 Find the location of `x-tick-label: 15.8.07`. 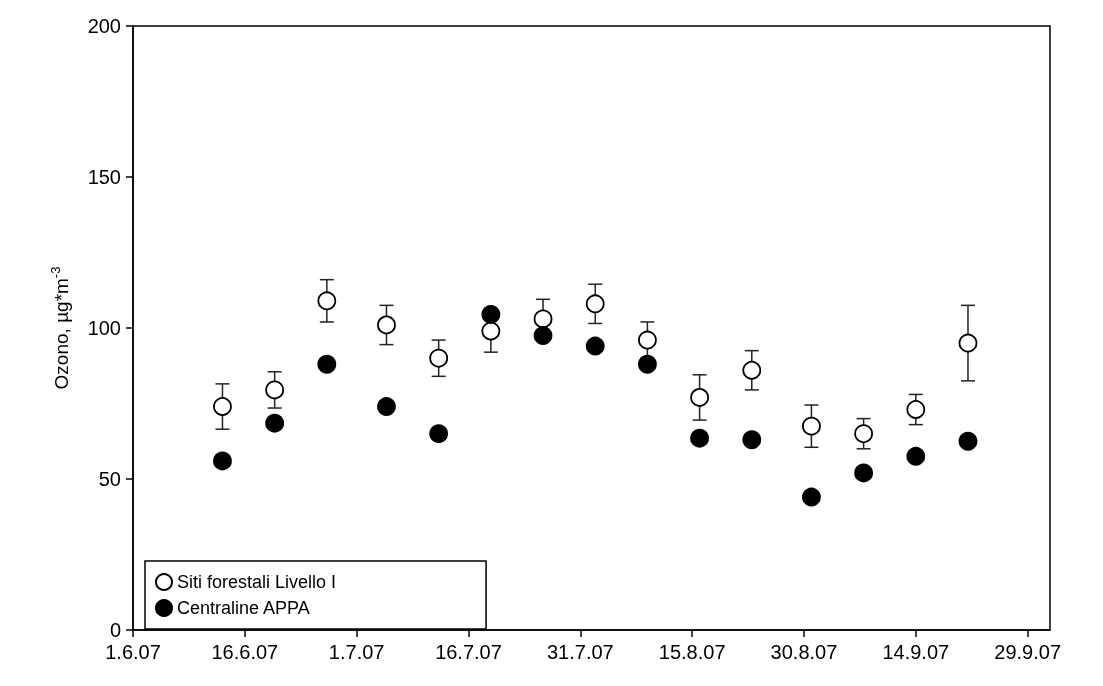

x-tick-label: 15.8.07 is located at coordinates (692, 652).